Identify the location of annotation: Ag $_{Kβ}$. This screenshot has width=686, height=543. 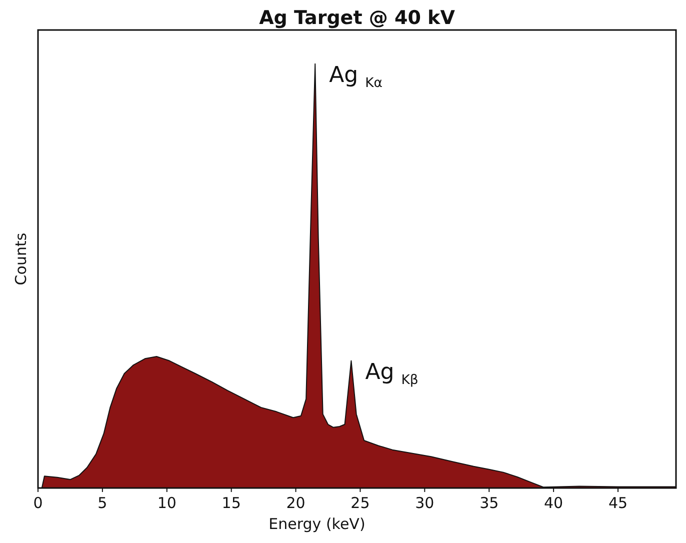
(391, 374).